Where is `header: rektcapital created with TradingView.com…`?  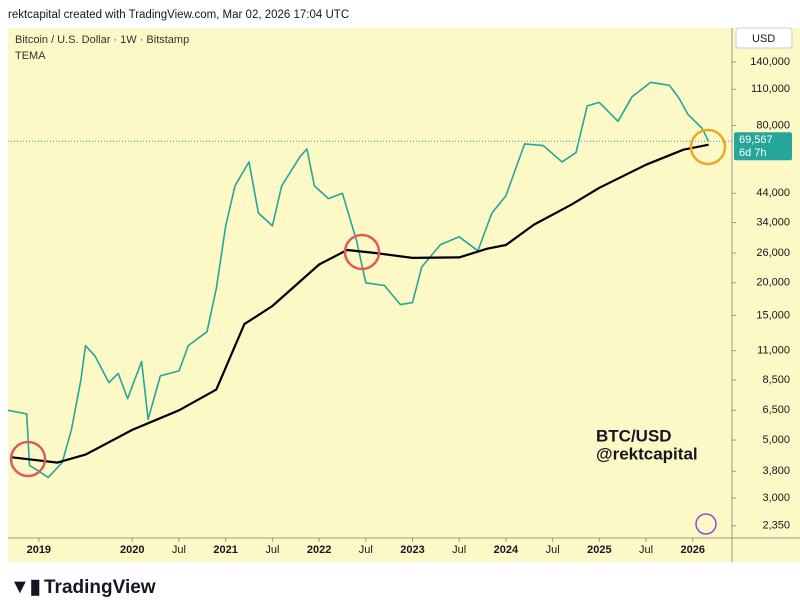
header: rektcapital created with TradingView.com… is located at coordinates (178, 15).